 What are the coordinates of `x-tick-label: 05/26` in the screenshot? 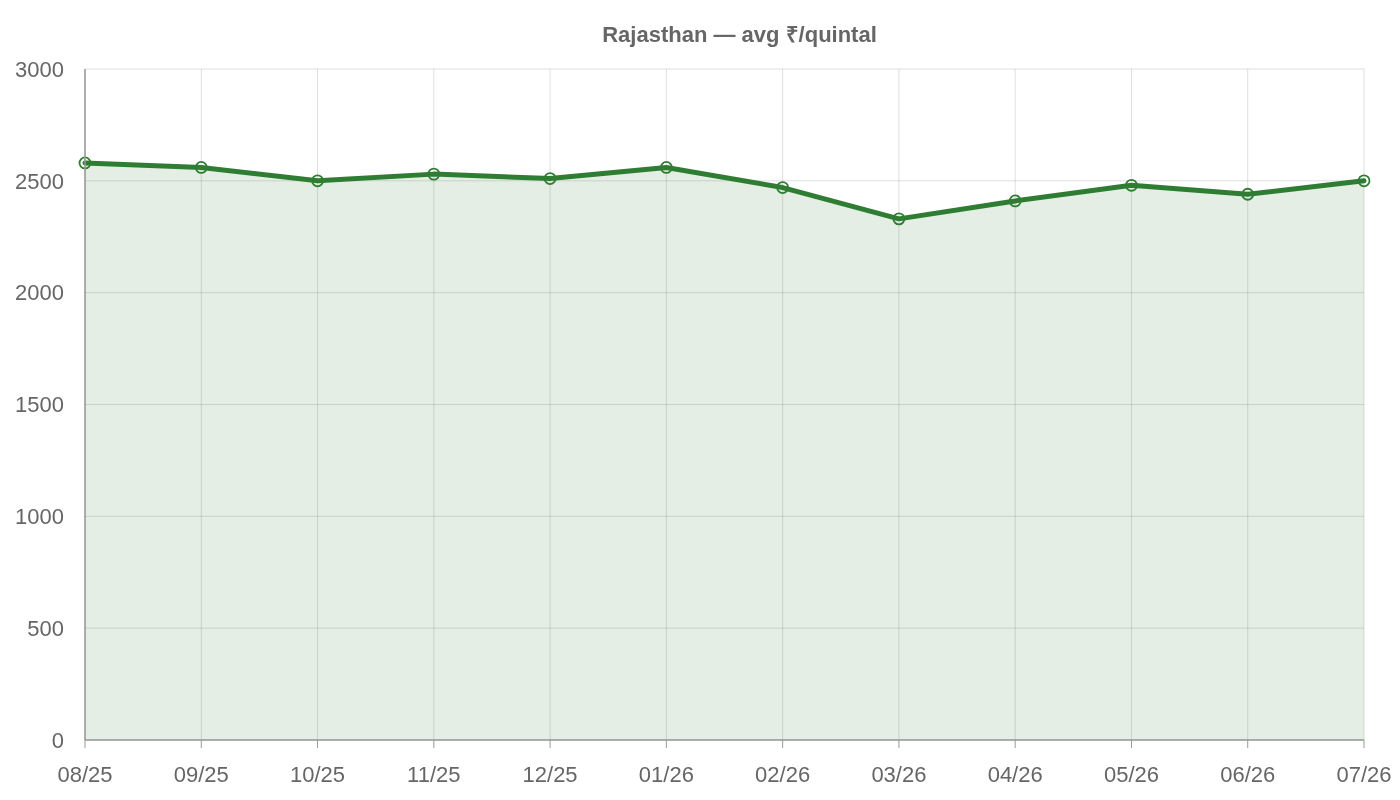 It's located at (1131, 774).